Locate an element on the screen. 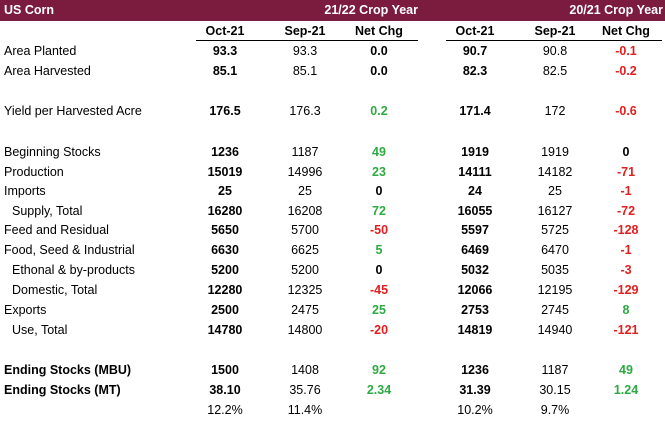 This screenshot has height=421, width=665. table-row: Exports 2500 2475 25 2753 2745 8 is located at coordinates (332, 311).